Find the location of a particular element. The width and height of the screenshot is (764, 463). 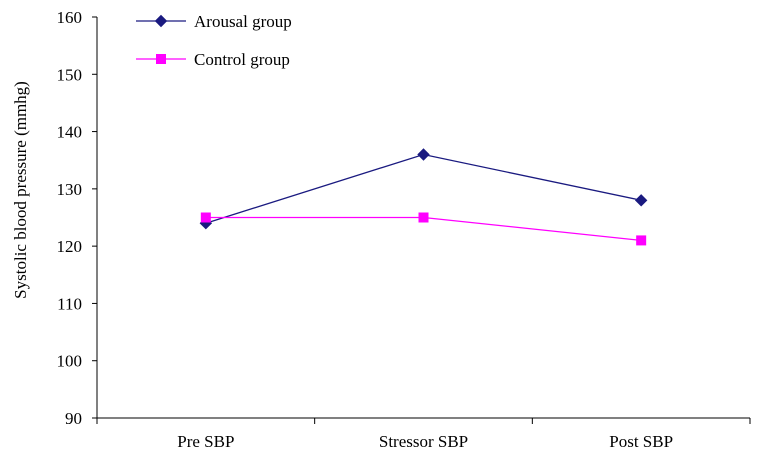

x-axis-ticks: Pre SBP Stressor SBP Post SBP is located at coordinates (423, 434).